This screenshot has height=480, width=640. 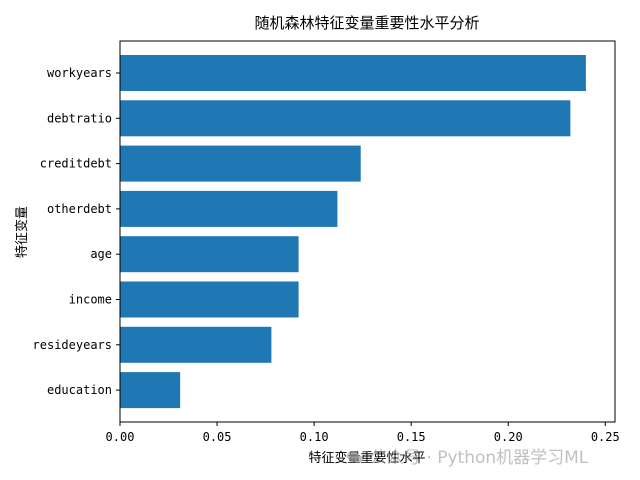 What do you see at coordinates (366, 23) in the screenshot?
I see `chart-title: 随机森林特征变量重要性水平分析` at bounding box center [366, 23].